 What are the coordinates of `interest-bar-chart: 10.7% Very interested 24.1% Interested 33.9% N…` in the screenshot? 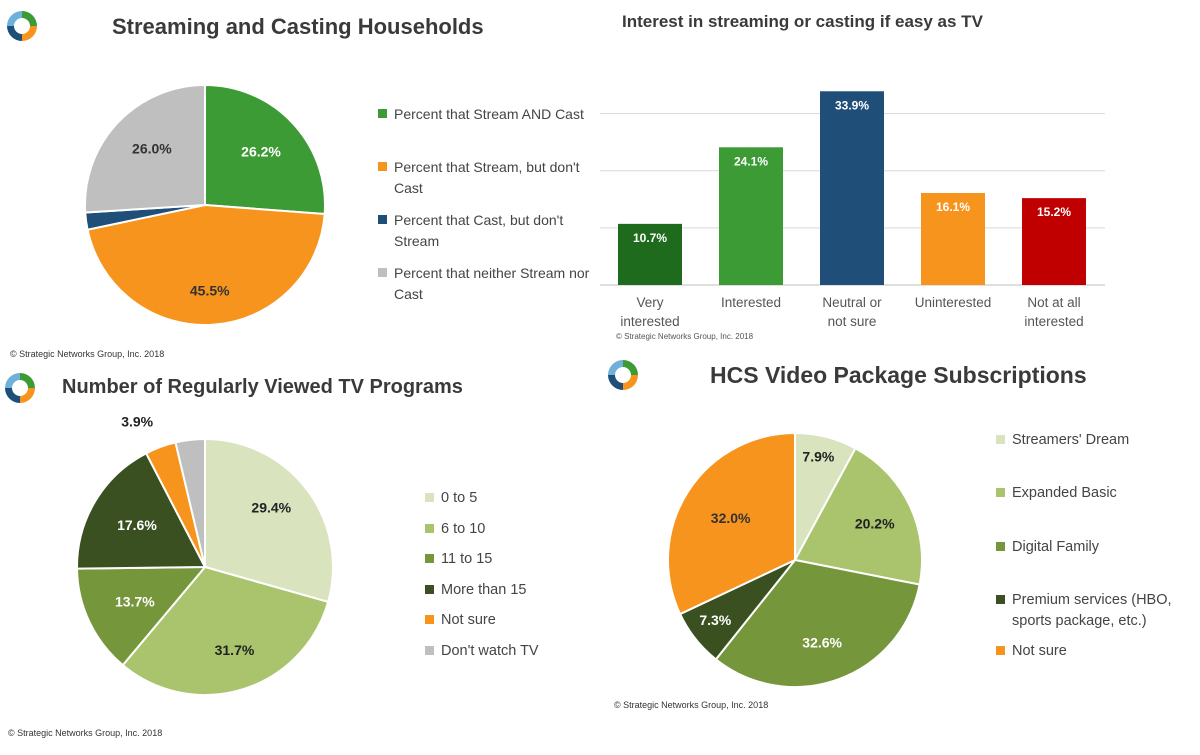 It's located at (852, 210).